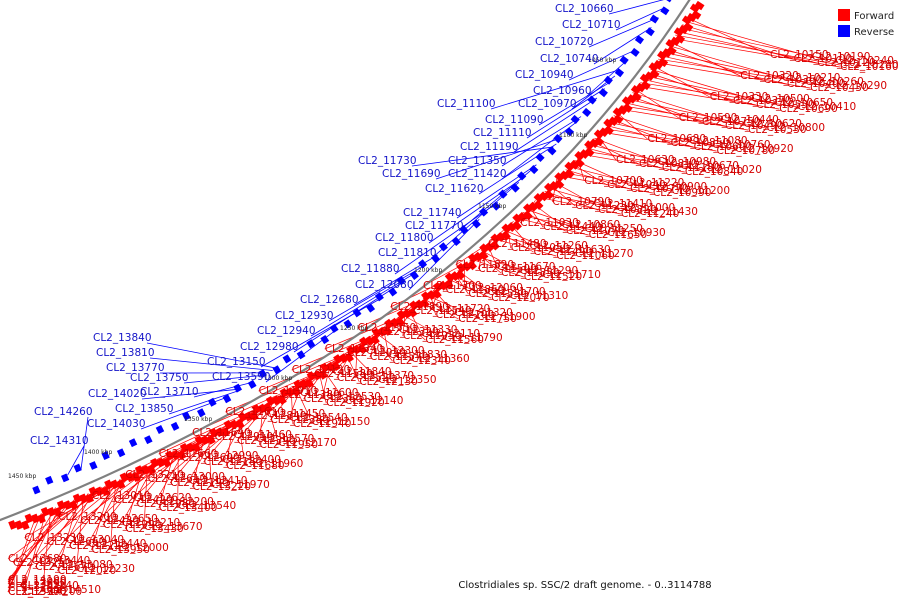  What do you see at coordinates (384, 285) in the screenshot?
I see `reverse-gene-label: CL2_12080` at bounding box center [384, 285].